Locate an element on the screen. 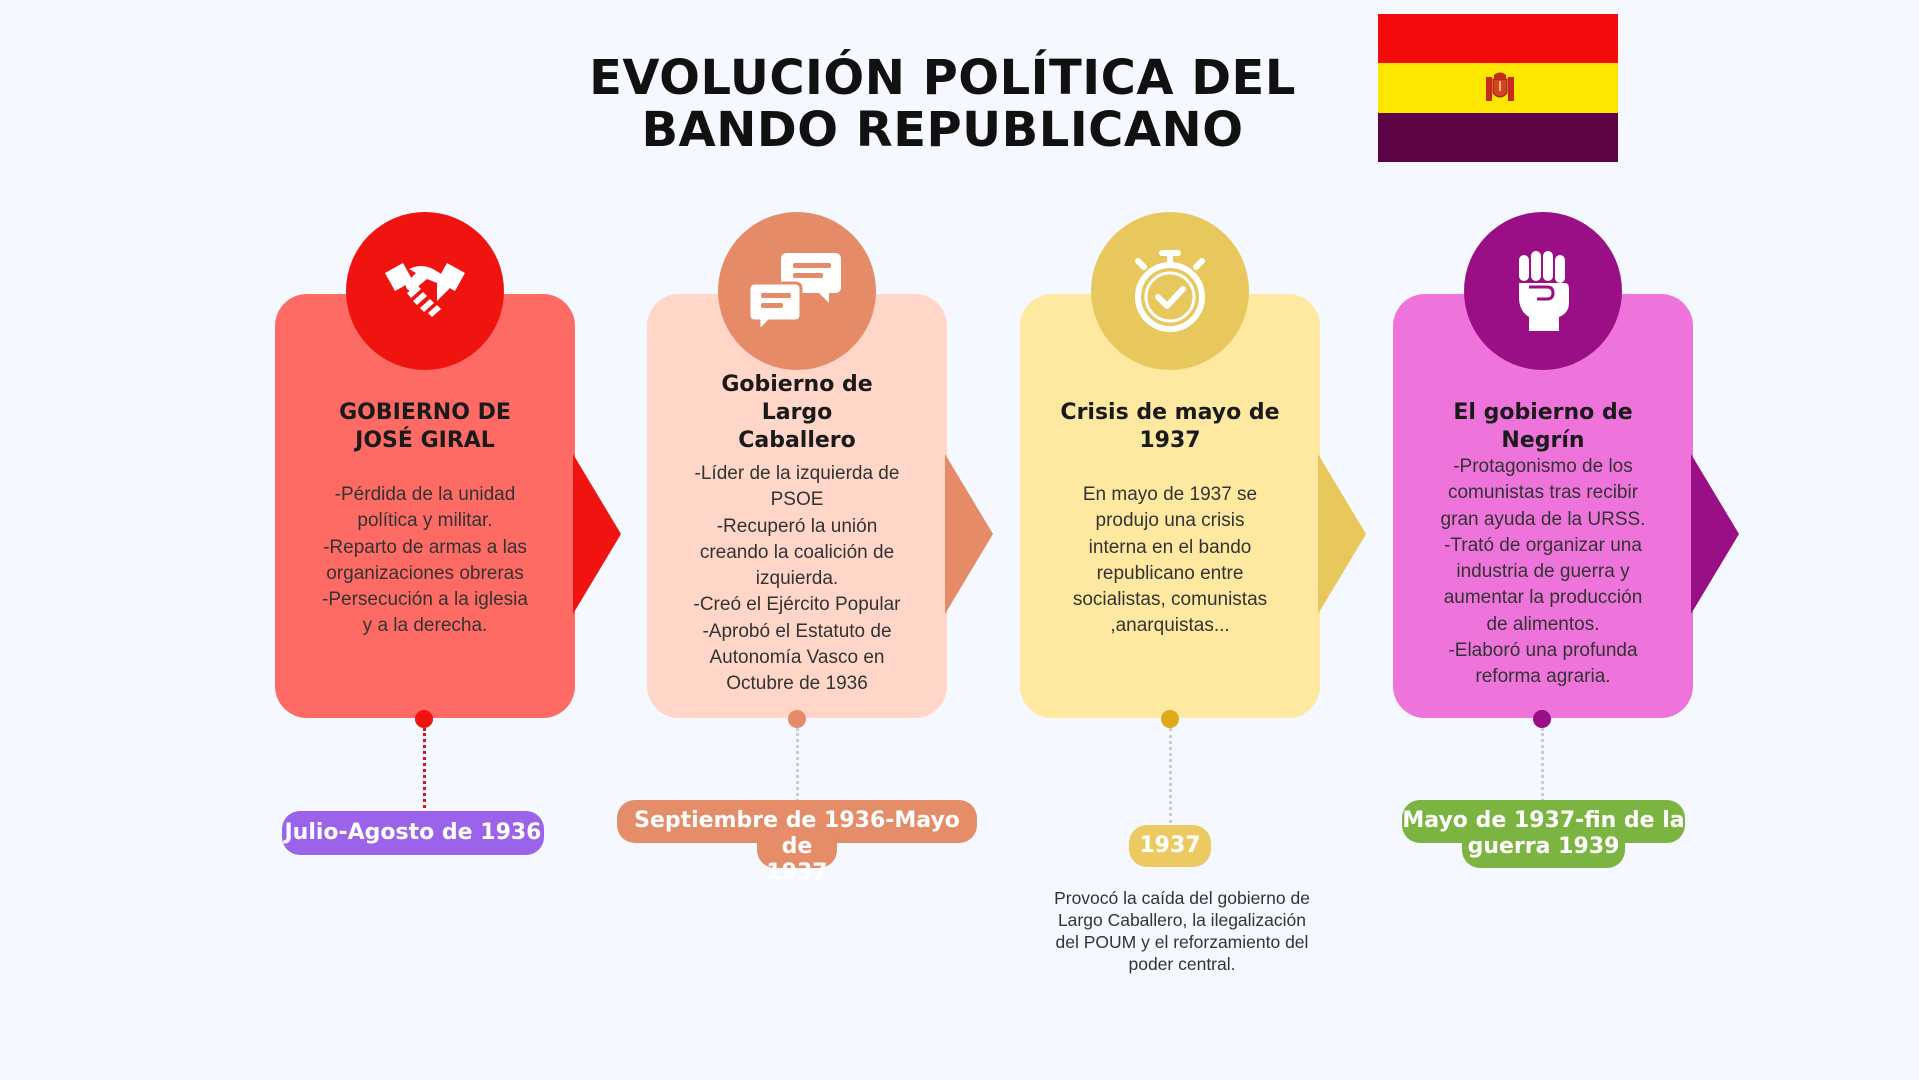  date-text: Septiembre de 1936-Mayo de is located at coordinates (797, 833).